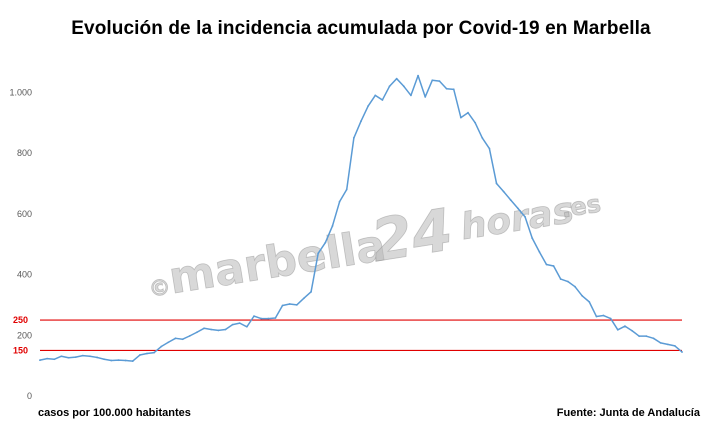  I want to click on y-tick-label: 0, so click(29, 396).